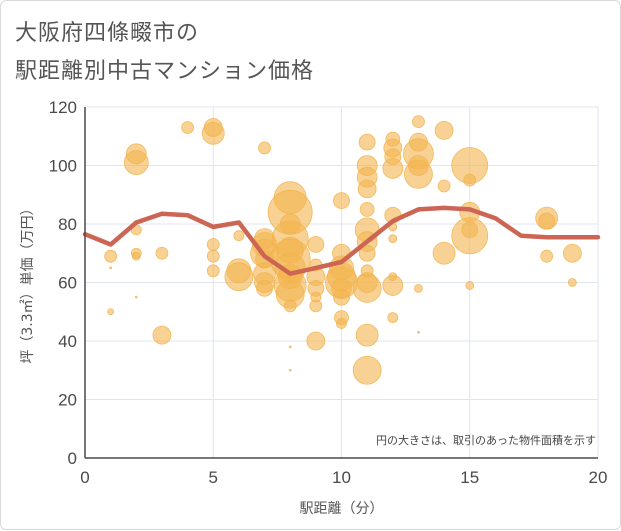  Describe the element at coordinates (72, 458) in the screenshot. I see `y-tick-label: 0` at that location.